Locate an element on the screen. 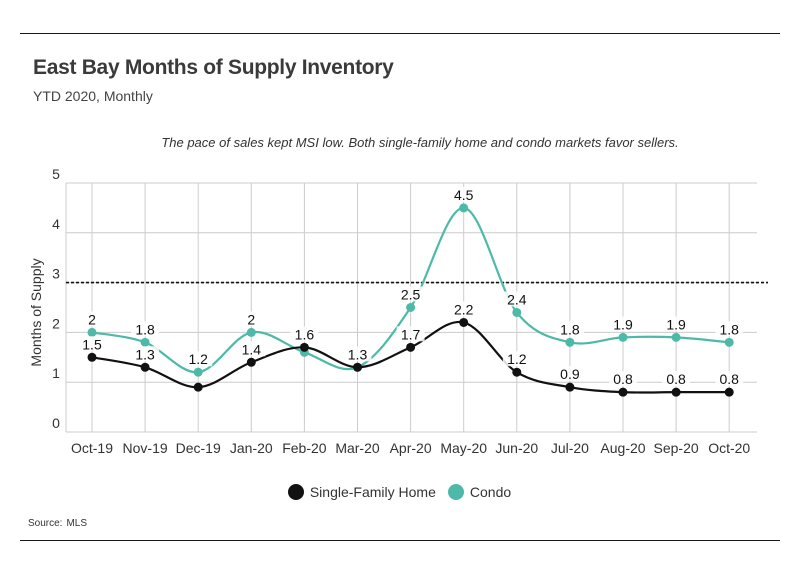 This screenshot has width=799, height=575. data-label-single-family-home: 2.2 is located at coordinates (464, 309).